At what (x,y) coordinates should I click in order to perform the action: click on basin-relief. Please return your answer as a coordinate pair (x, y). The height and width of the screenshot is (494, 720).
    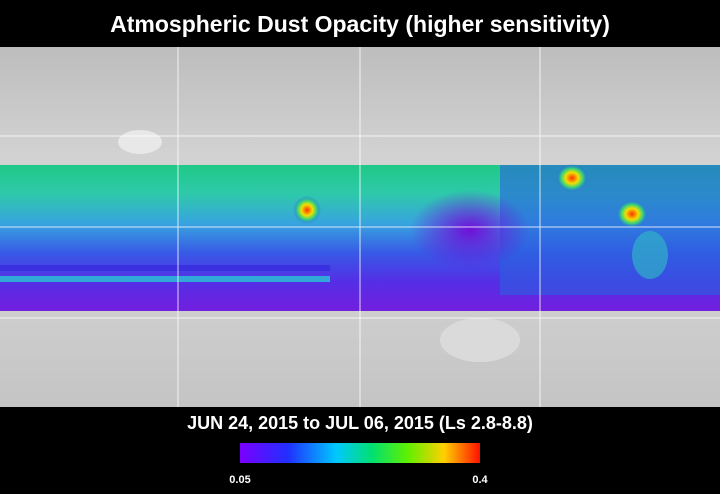
    Looking at the image, I should click on (480, 340).